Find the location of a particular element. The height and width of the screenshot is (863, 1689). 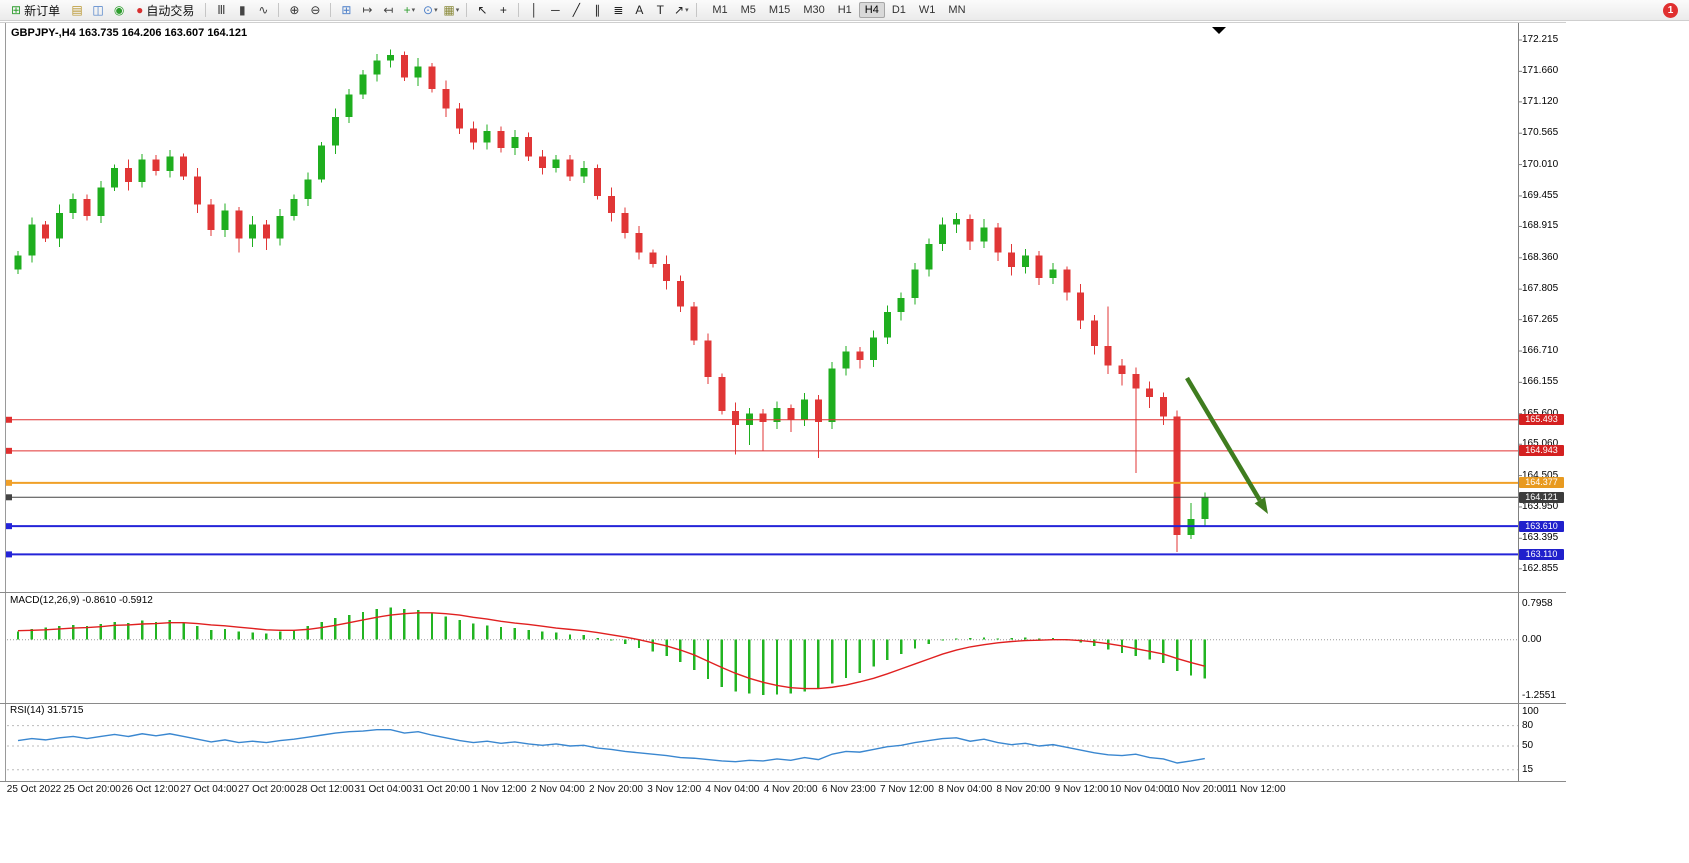

time-axis-label: 10 Nov 20:00 is located at coordinates (1198, 789).